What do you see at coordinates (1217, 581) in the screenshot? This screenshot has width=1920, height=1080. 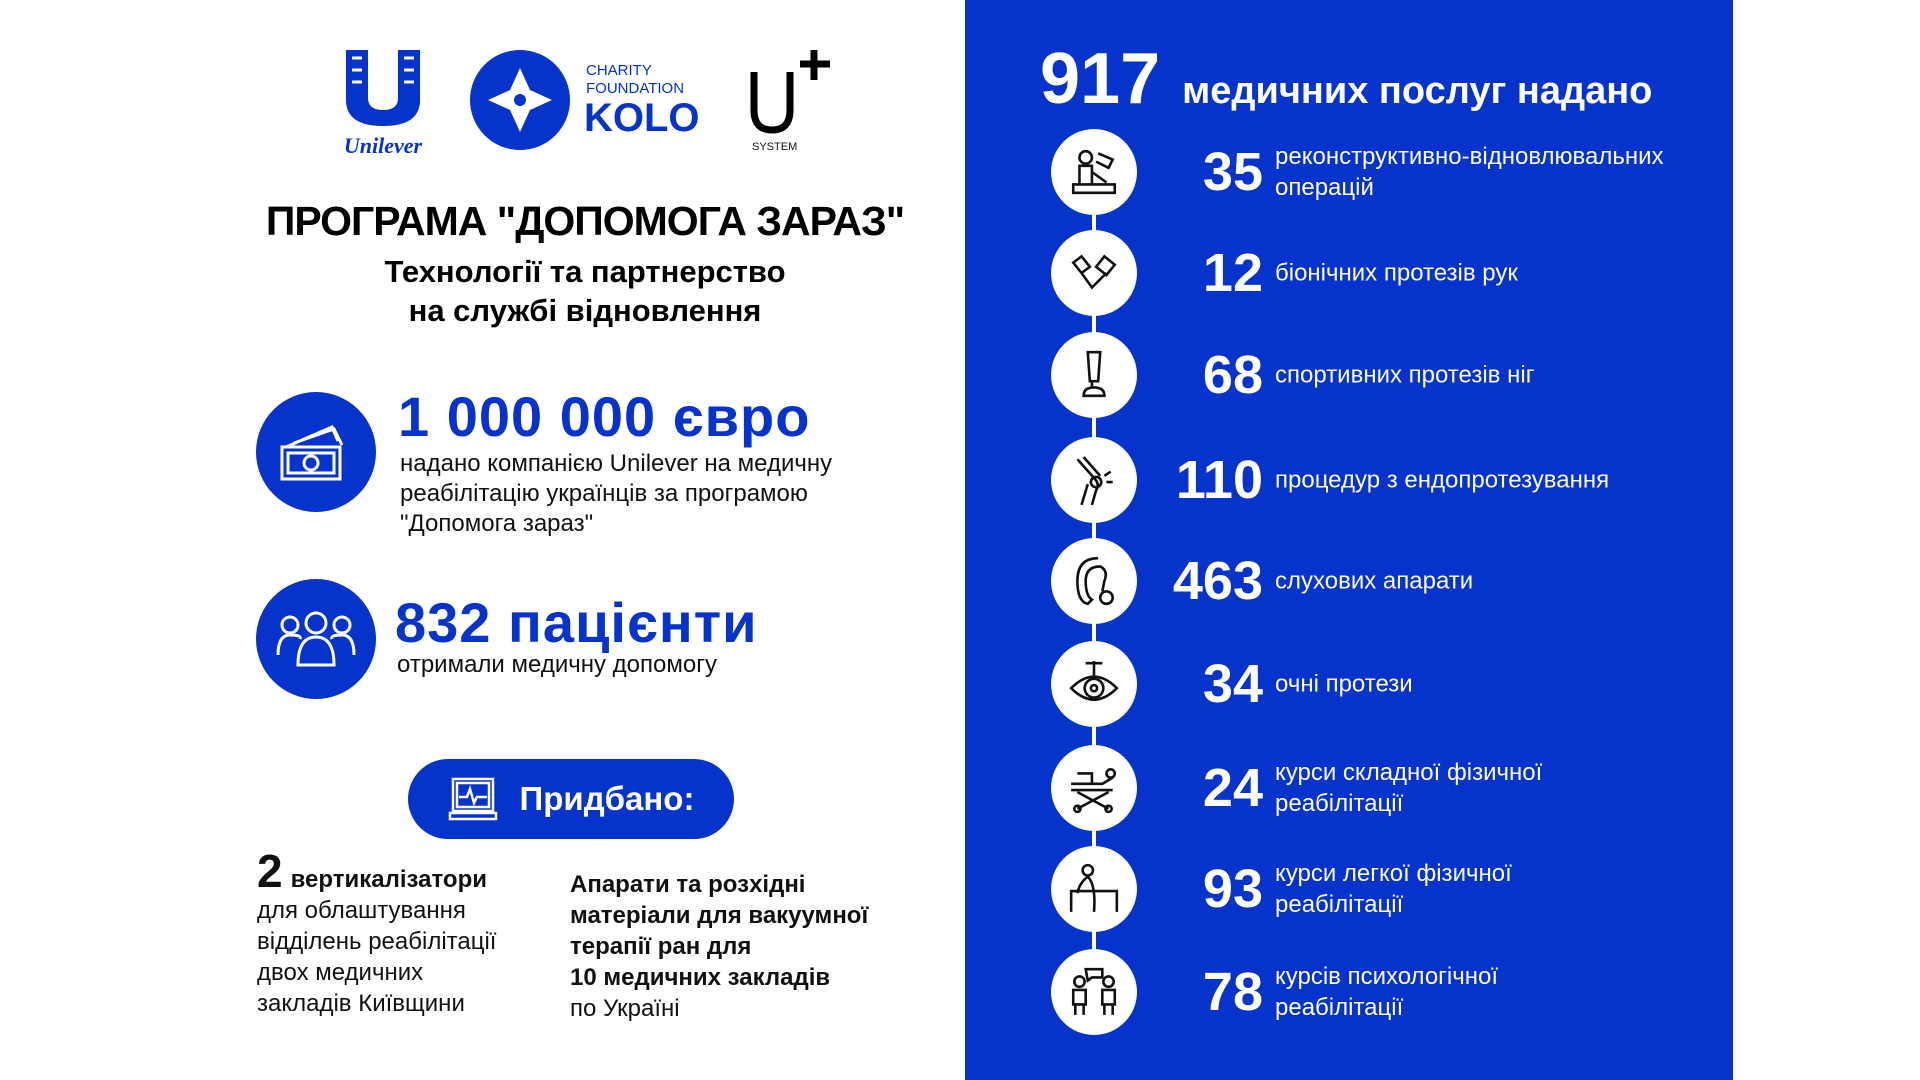 I see `service-value: 463` at bounding box center [1217, 581].